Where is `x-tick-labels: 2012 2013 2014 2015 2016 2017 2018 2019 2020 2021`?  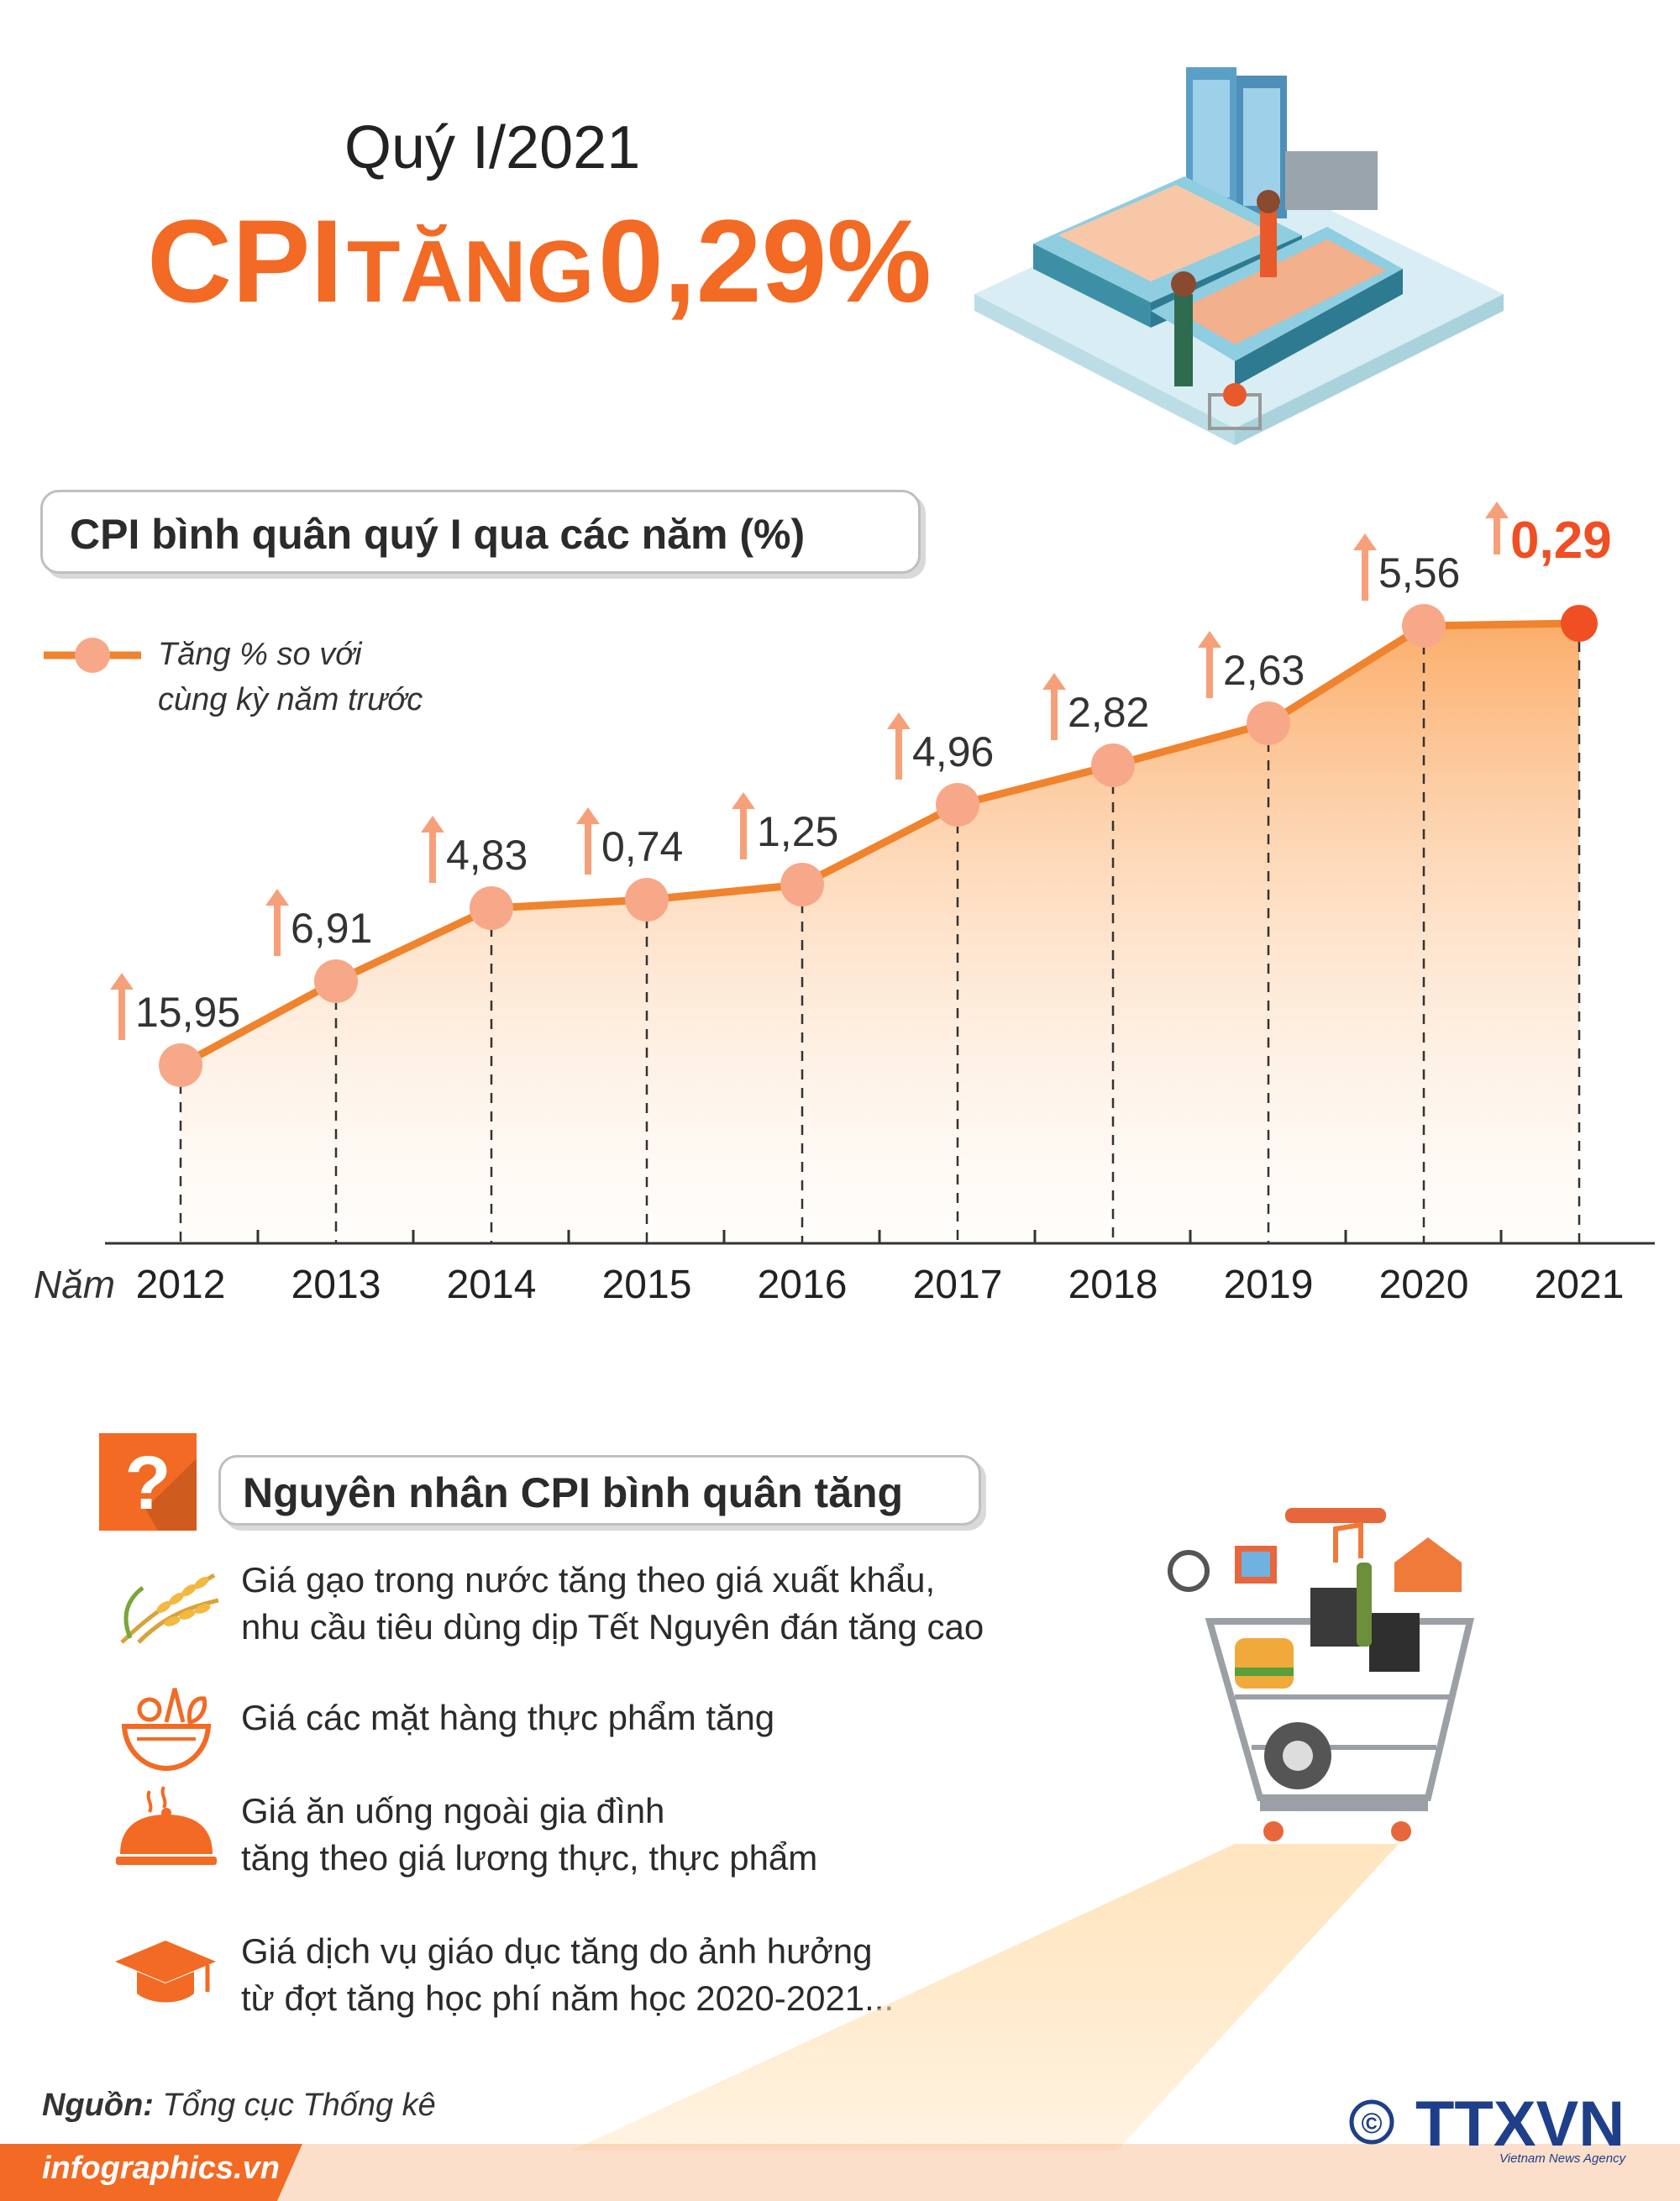
x-tick-labels: 2012 2013 2014 2015 2016 2017 2018 2019 2020 2021 is located at coordinates (880, 1285).